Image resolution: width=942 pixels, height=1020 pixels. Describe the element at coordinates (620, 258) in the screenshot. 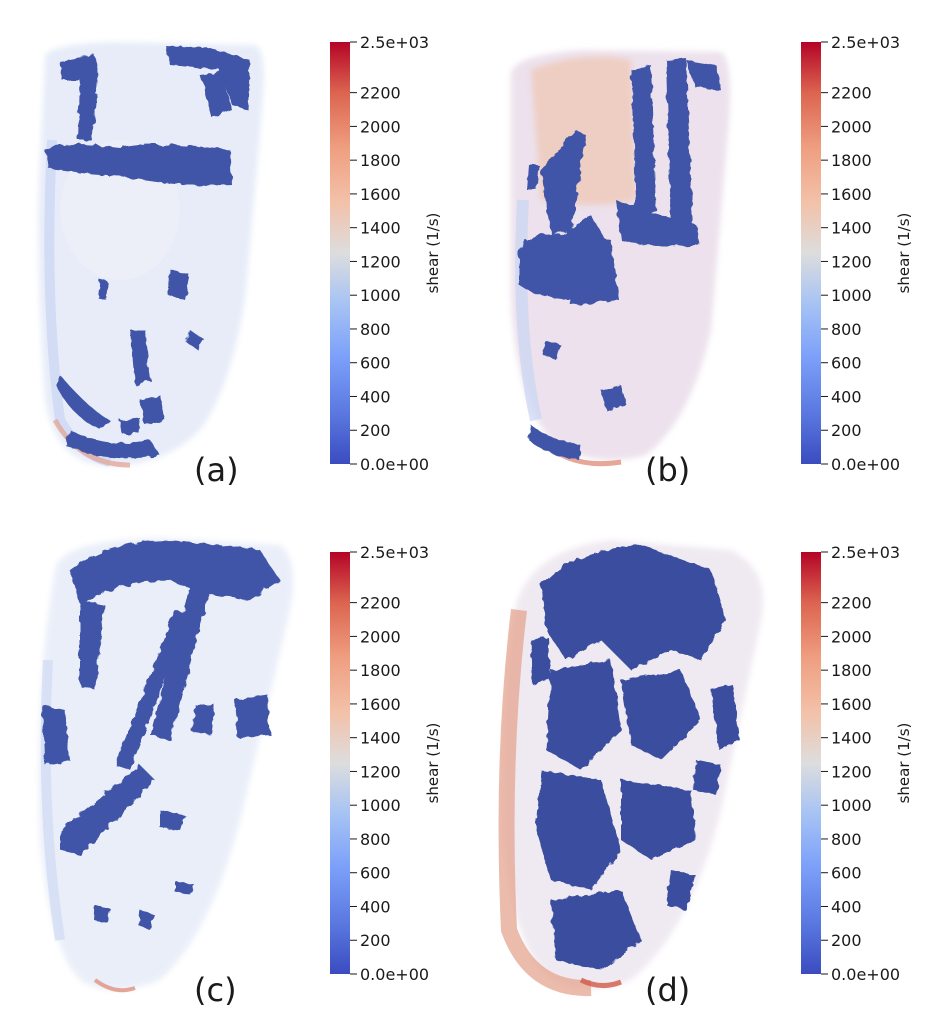

I see `panel-b-render` at that location.